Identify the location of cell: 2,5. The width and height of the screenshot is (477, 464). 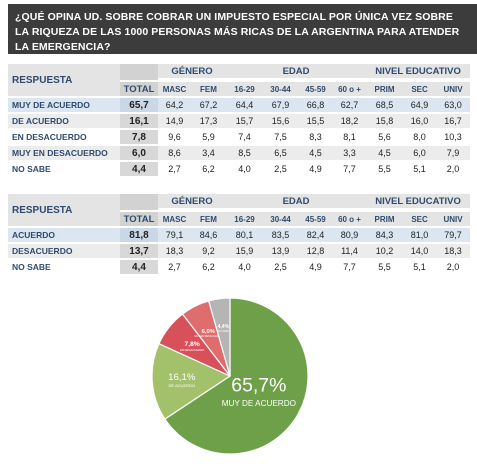
(280, 267).